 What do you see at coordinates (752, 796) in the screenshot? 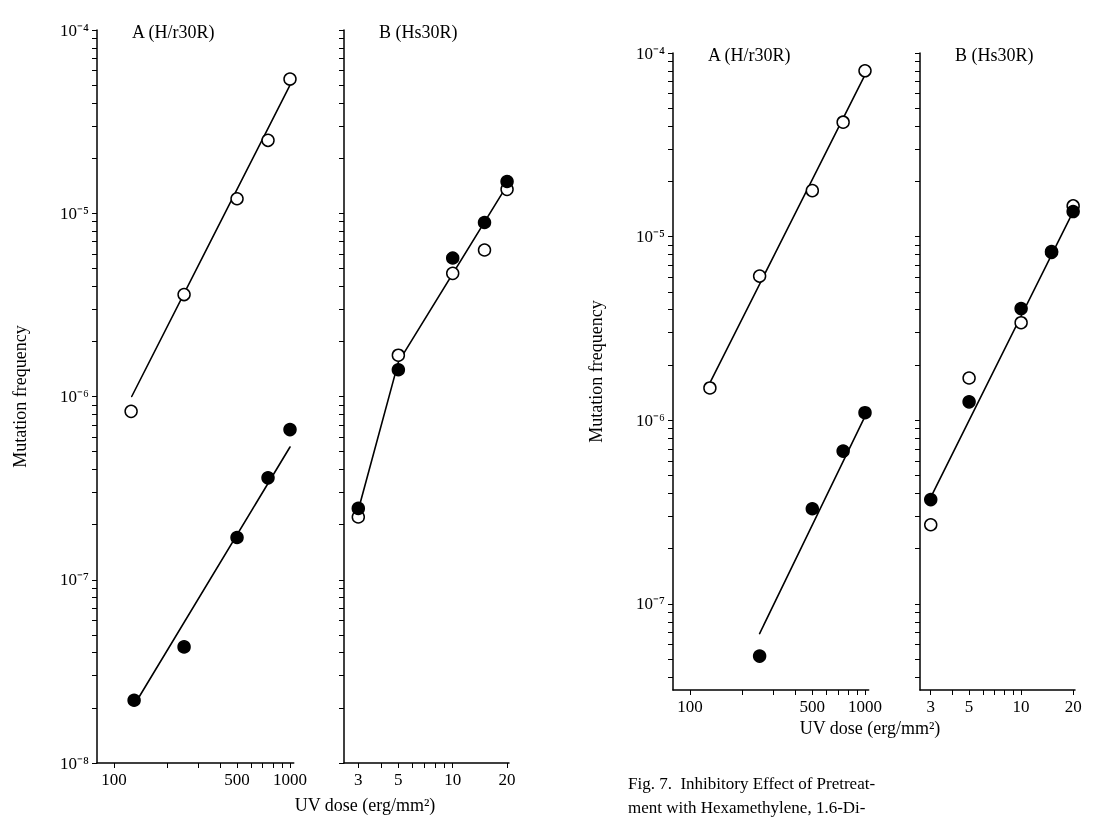
I see `caption: Fig. 7. Inhibitory Effect of Pretreat- ment with Hexamethylene, 1.6-Di-` at bounding box center [752, 796].